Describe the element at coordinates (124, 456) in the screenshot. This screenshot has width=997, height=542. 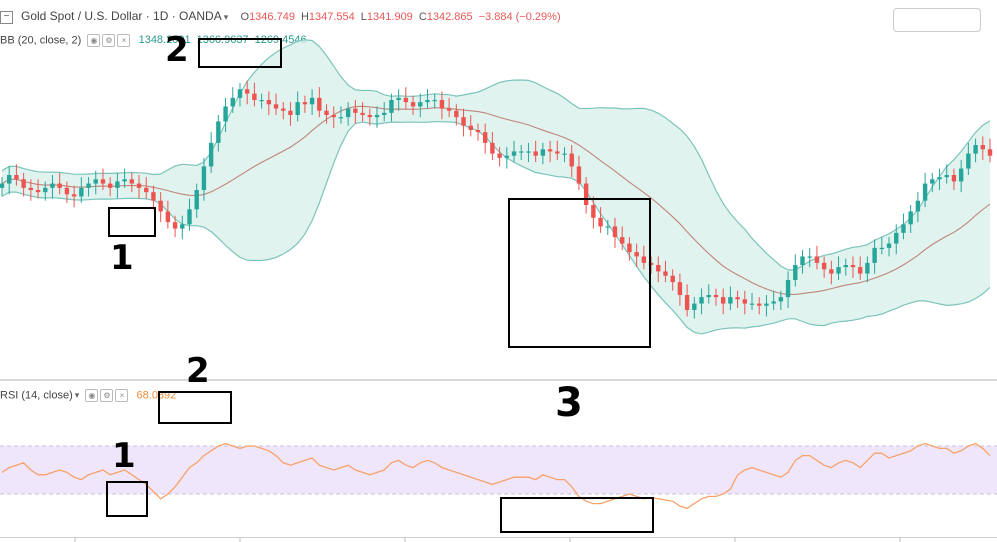
I see `annotation-label-1-rsi: 1` at that location.